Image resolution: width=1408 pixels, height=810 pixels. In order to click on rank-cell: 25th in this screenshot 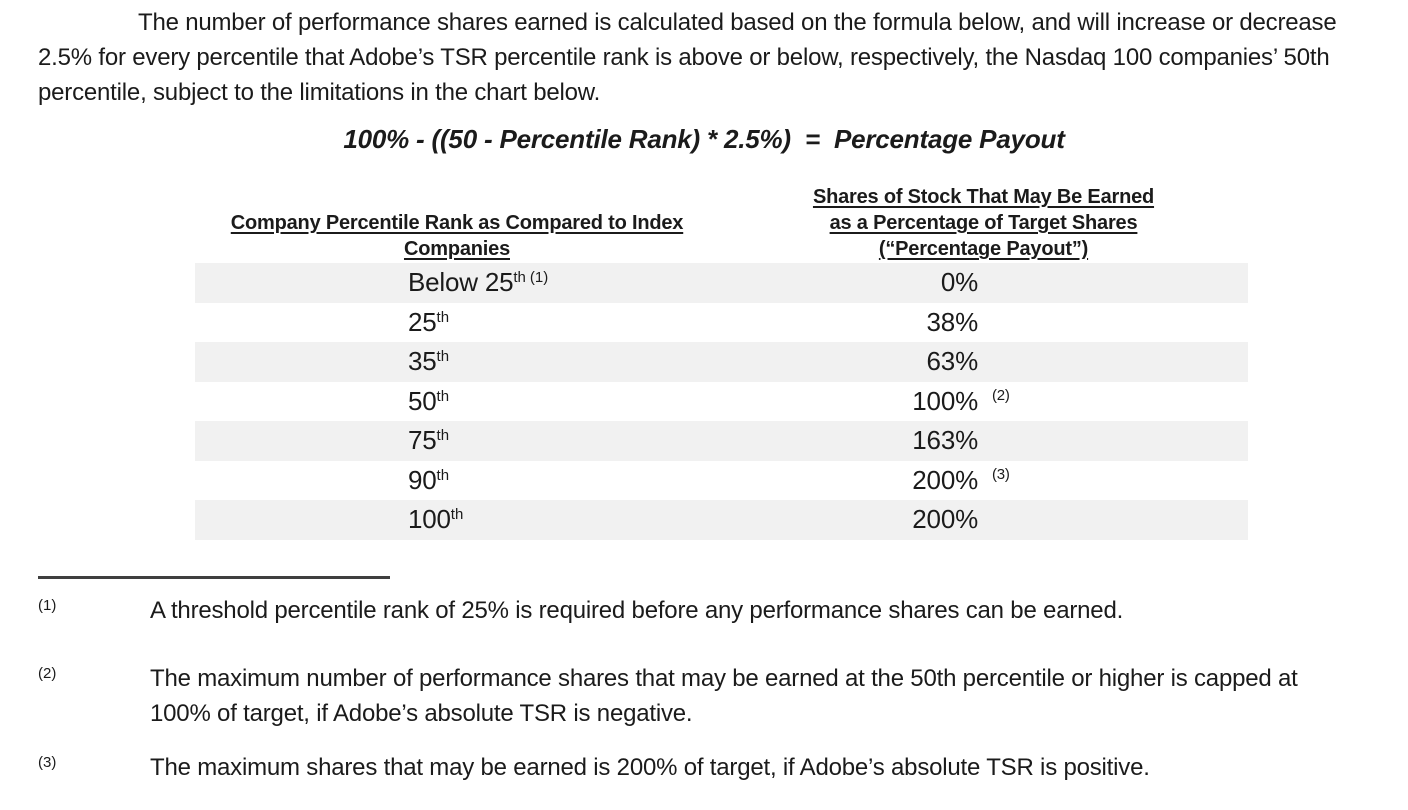, I will do `click(429, 321)`.